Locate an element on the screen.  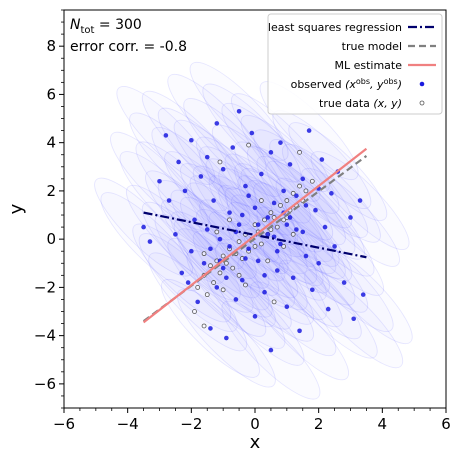
x-tick-label: 6 is located at coordinates (446, 424).